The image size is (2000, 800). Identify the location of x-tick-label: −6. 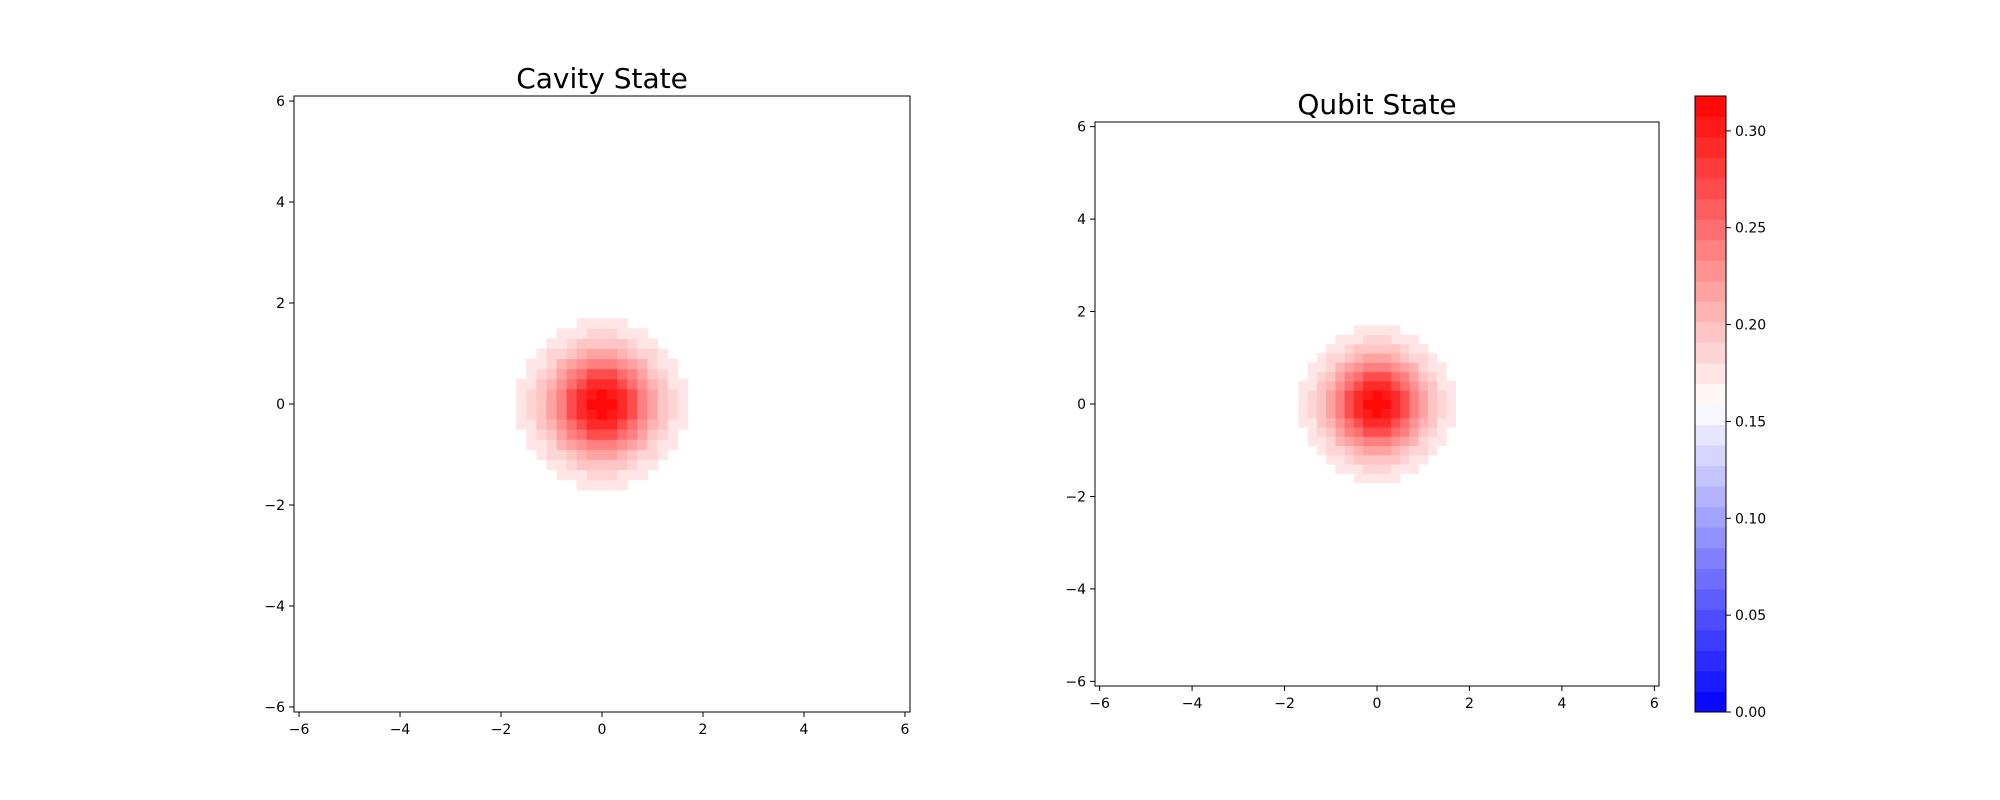
(1099, 704).